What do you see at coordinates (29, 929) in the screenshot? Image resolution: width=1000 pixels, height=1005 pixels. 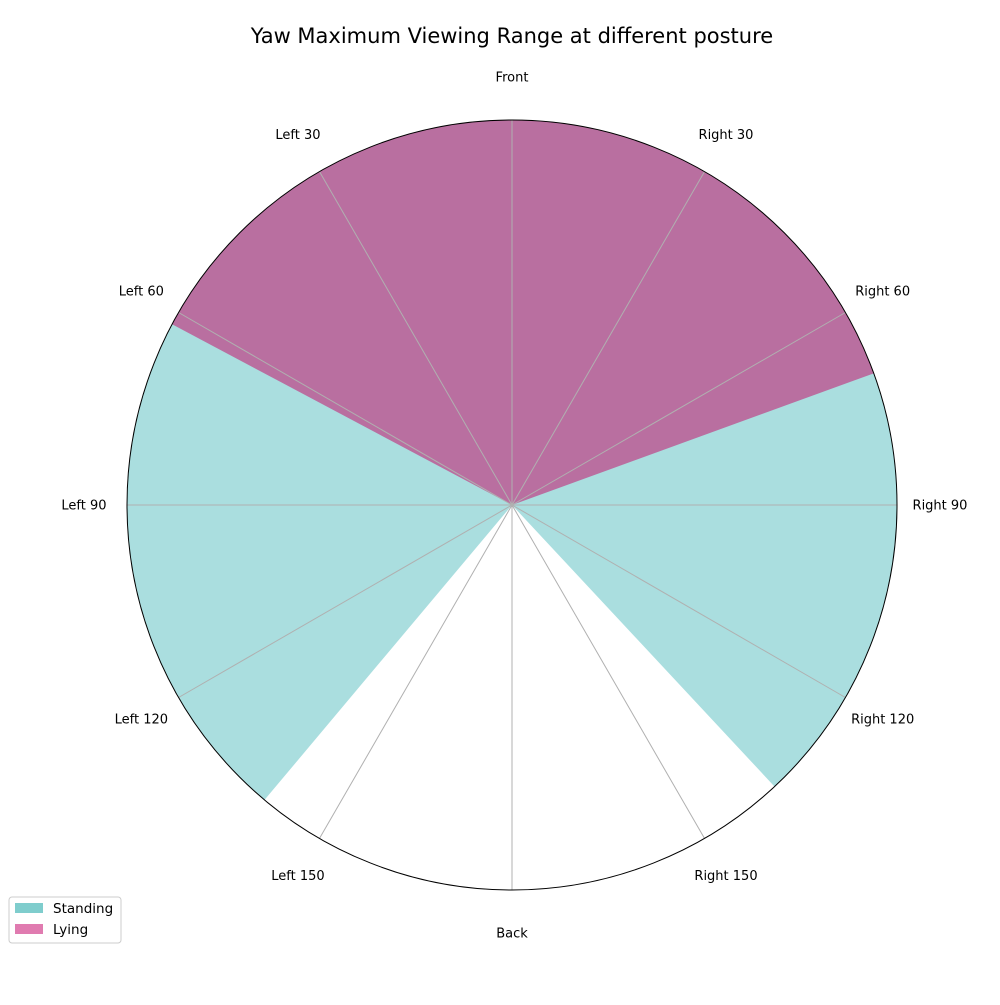 I see `legend-swatch-lying` at bounding box center [29, 929].